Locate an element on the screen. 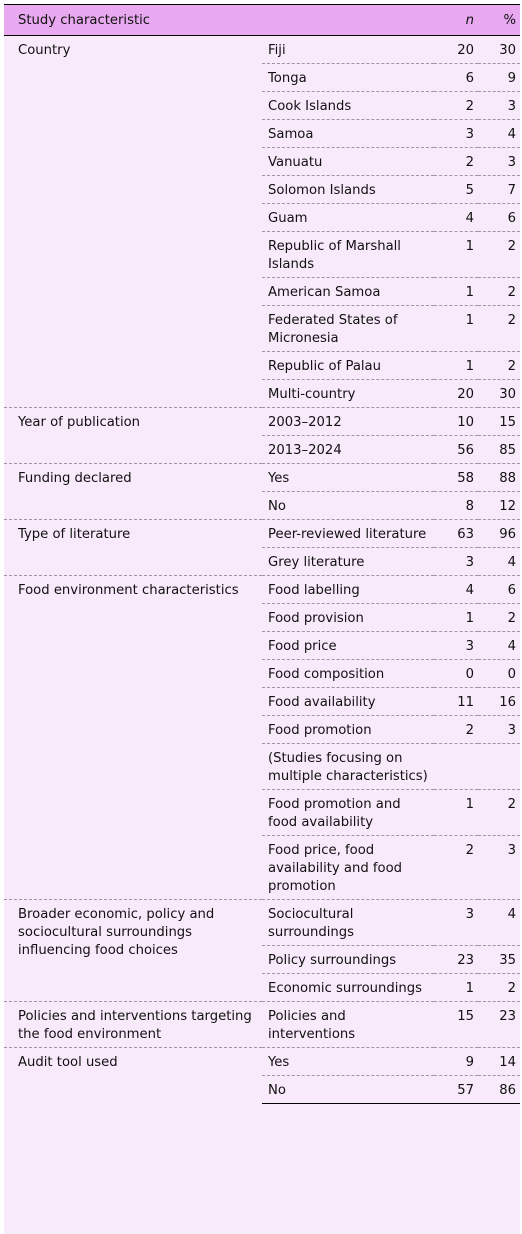 The height and width of the screenshot is (1234, 522). row-value: Yes is located at coordinates (348, 1061).